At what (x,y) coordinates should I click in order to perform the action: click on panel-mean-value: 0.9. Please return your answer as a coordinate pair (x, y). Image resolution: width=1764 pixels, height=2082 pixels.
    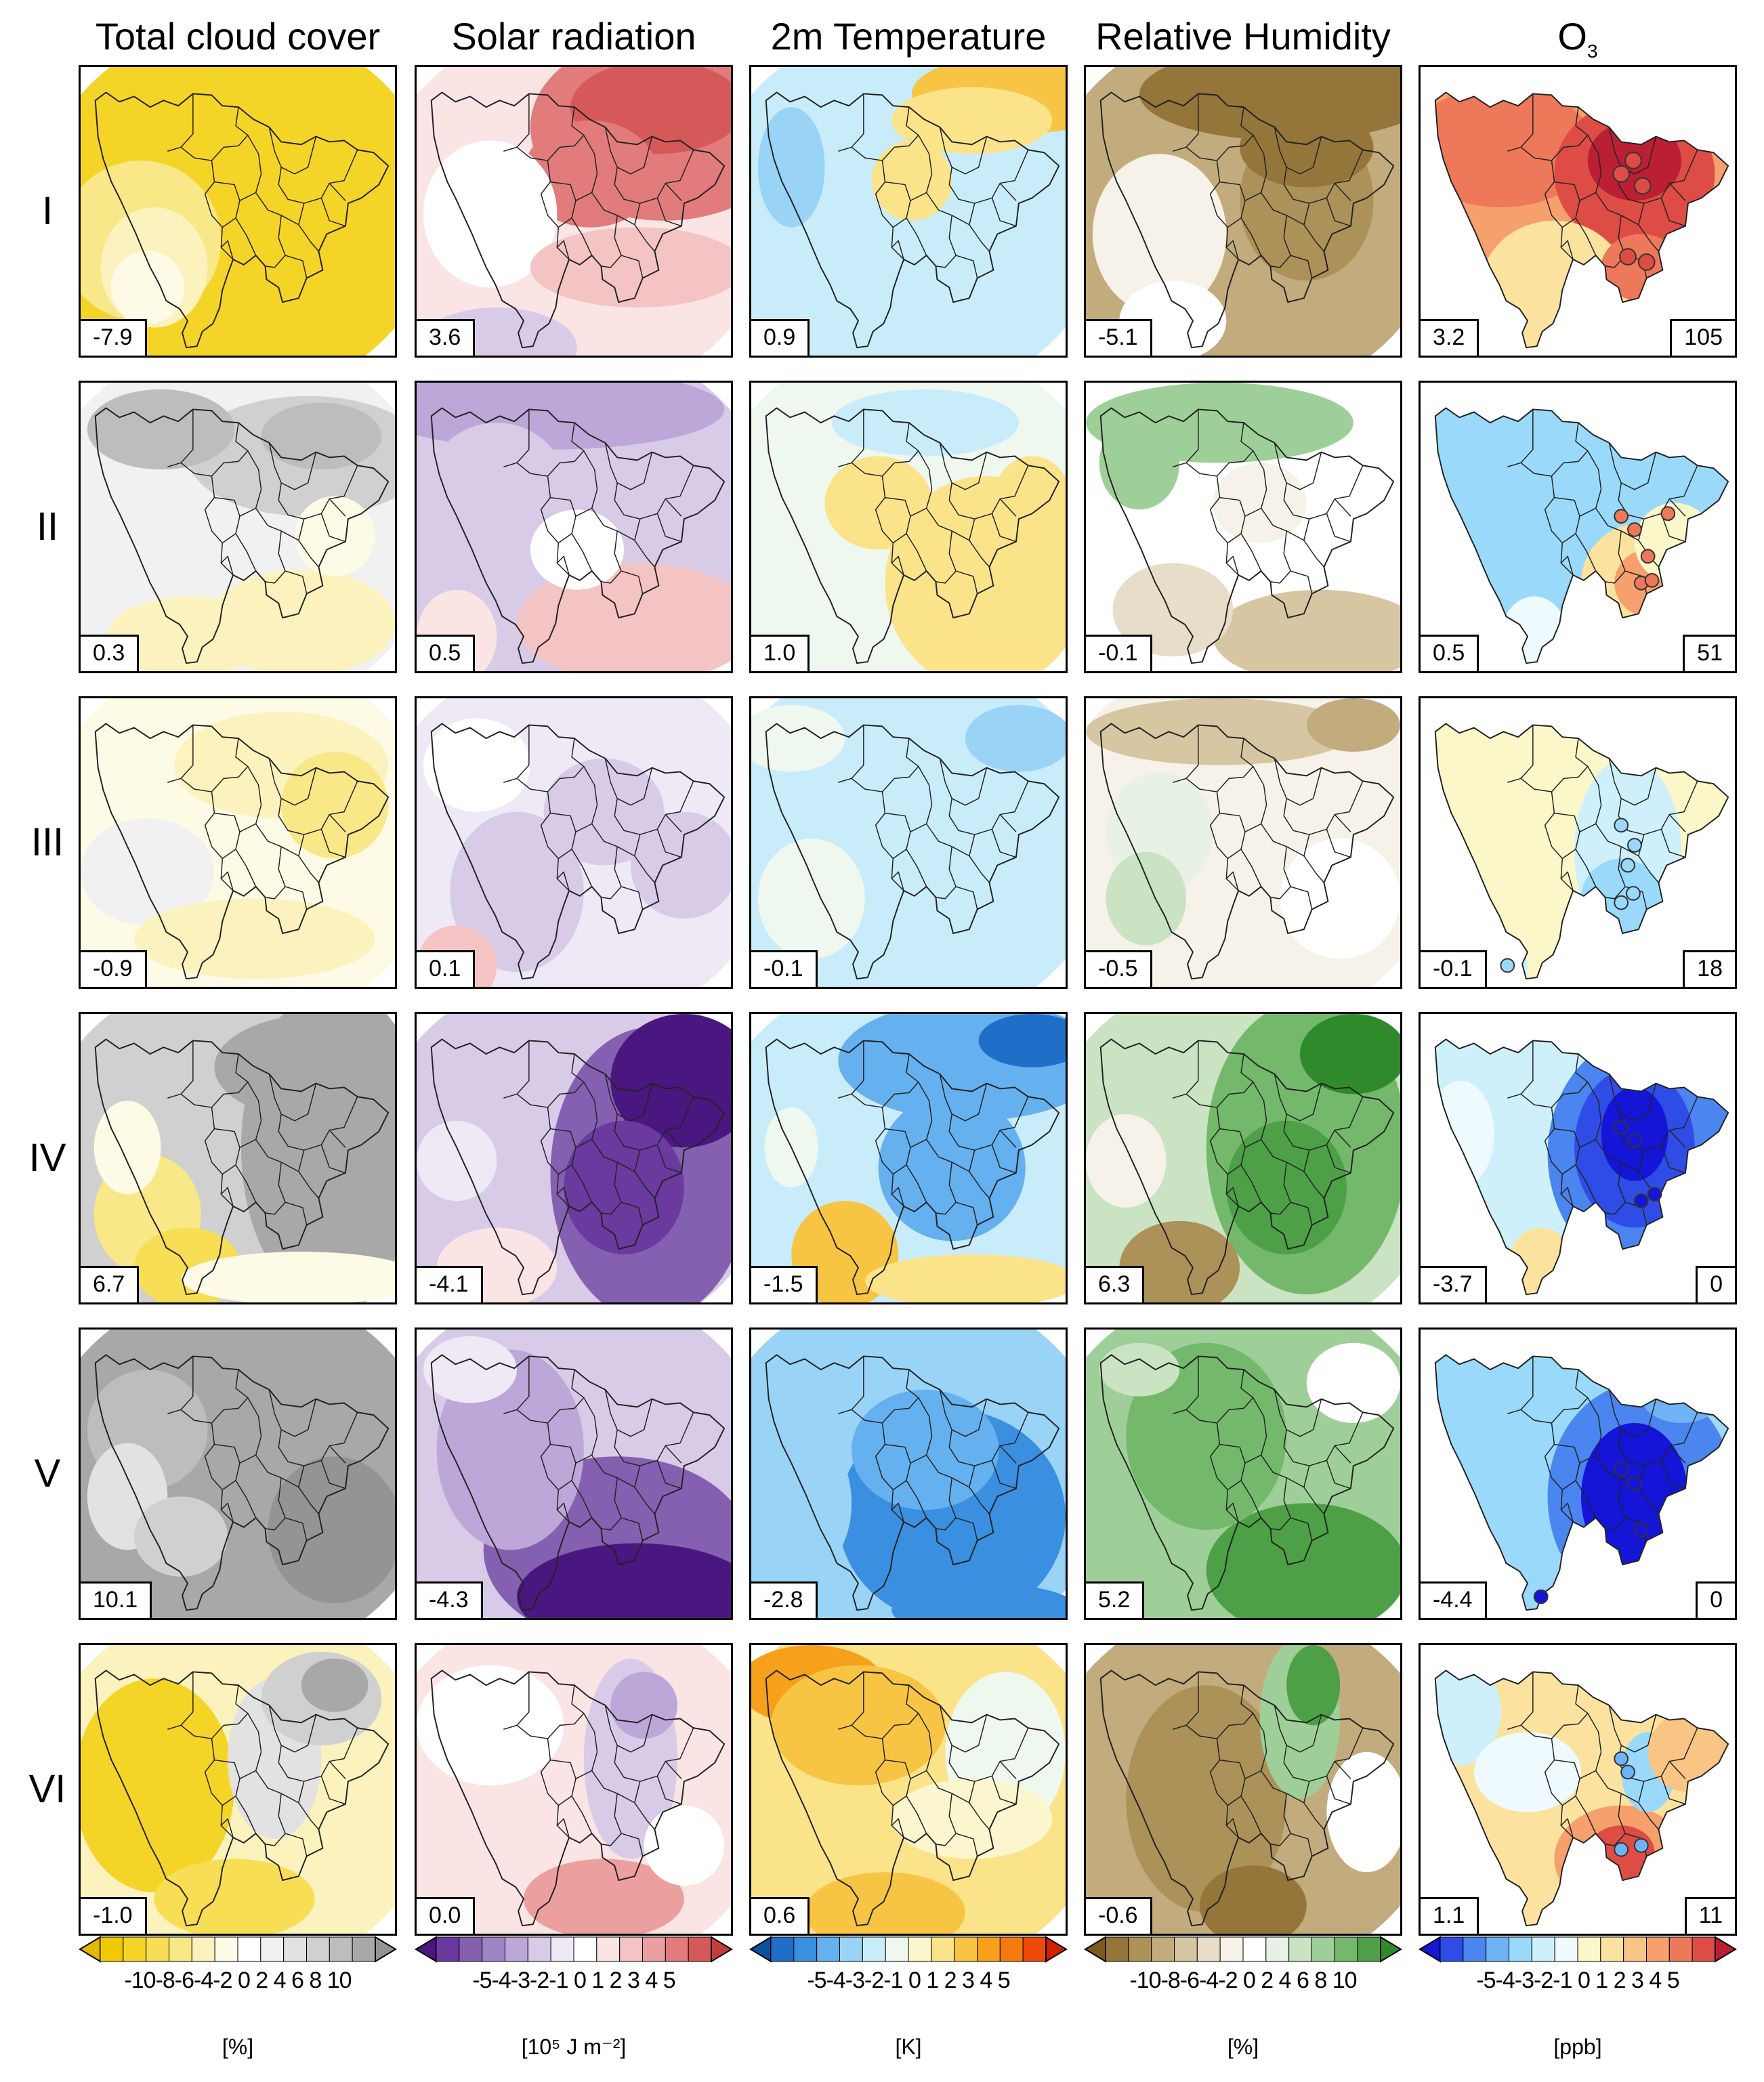
    Looking at the image, I should click on (780, 337).